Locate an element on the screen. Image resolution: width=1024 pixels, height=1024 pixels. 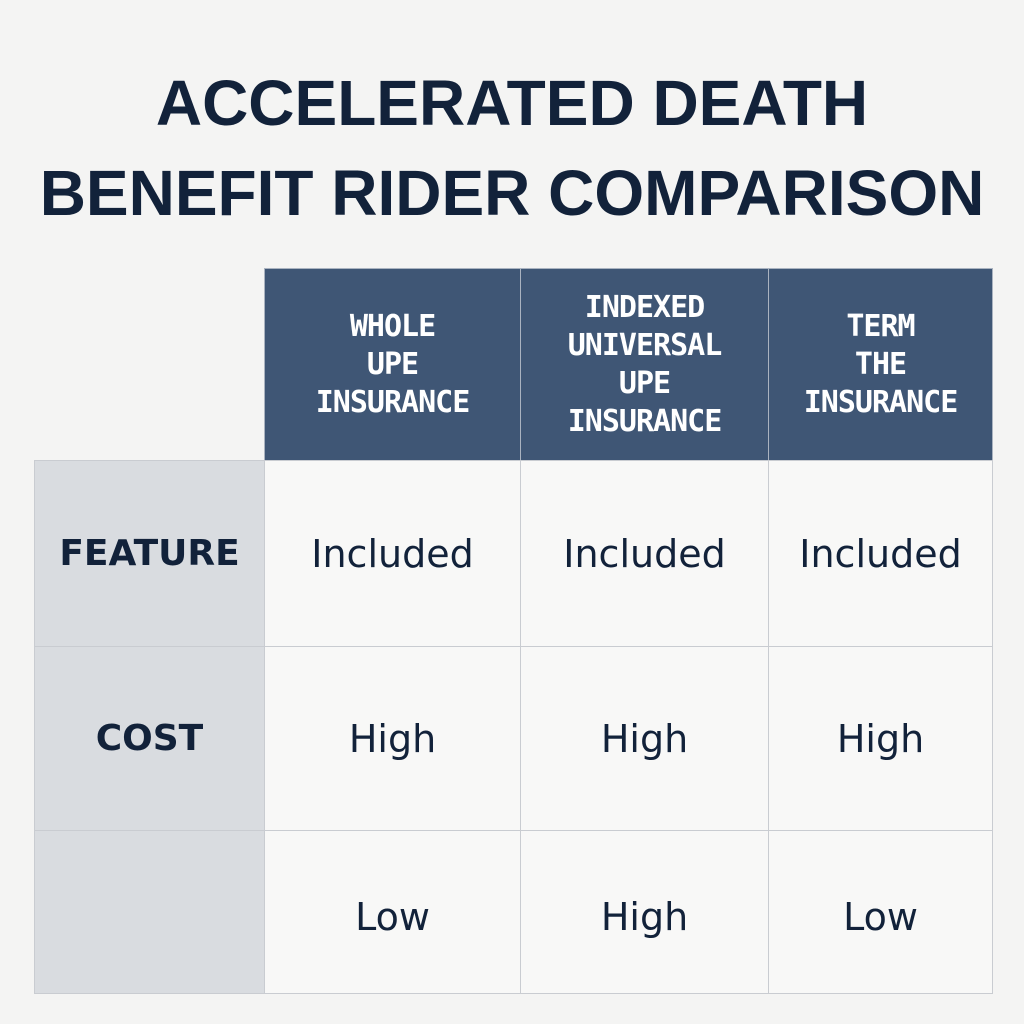
column-header-indexed-universal-life: INDEXED UNIVERSAL UPE INSURANCE is located at coordinates (644, 364).